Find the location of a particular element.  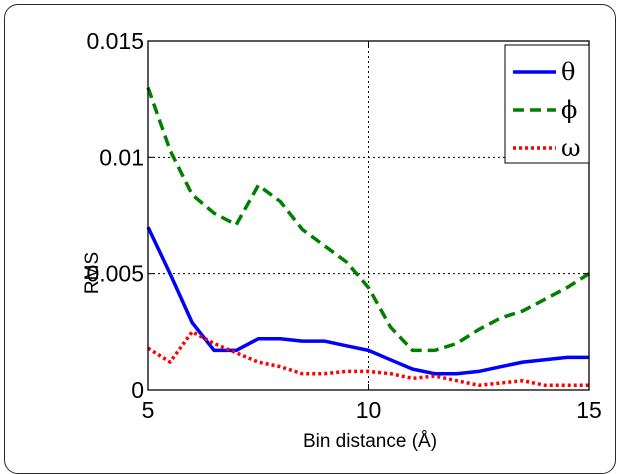

x-tick-label: 15 is located at coordinates (589, 410).